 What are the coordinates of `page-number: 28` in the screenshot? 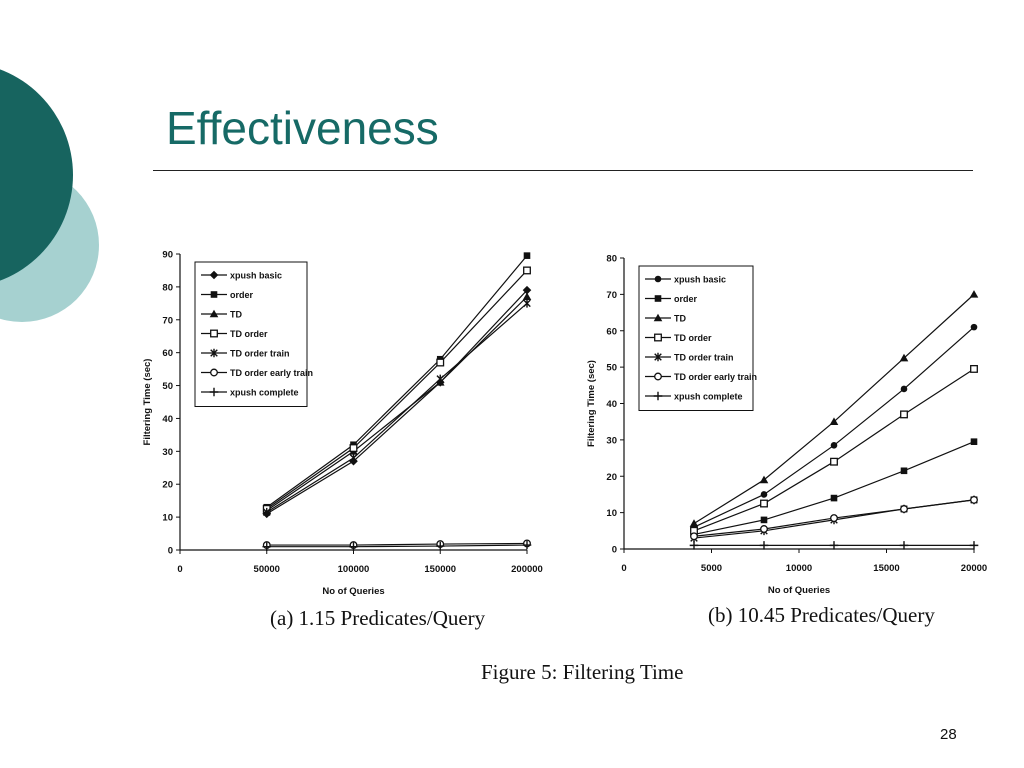 It's located at (948, 734).